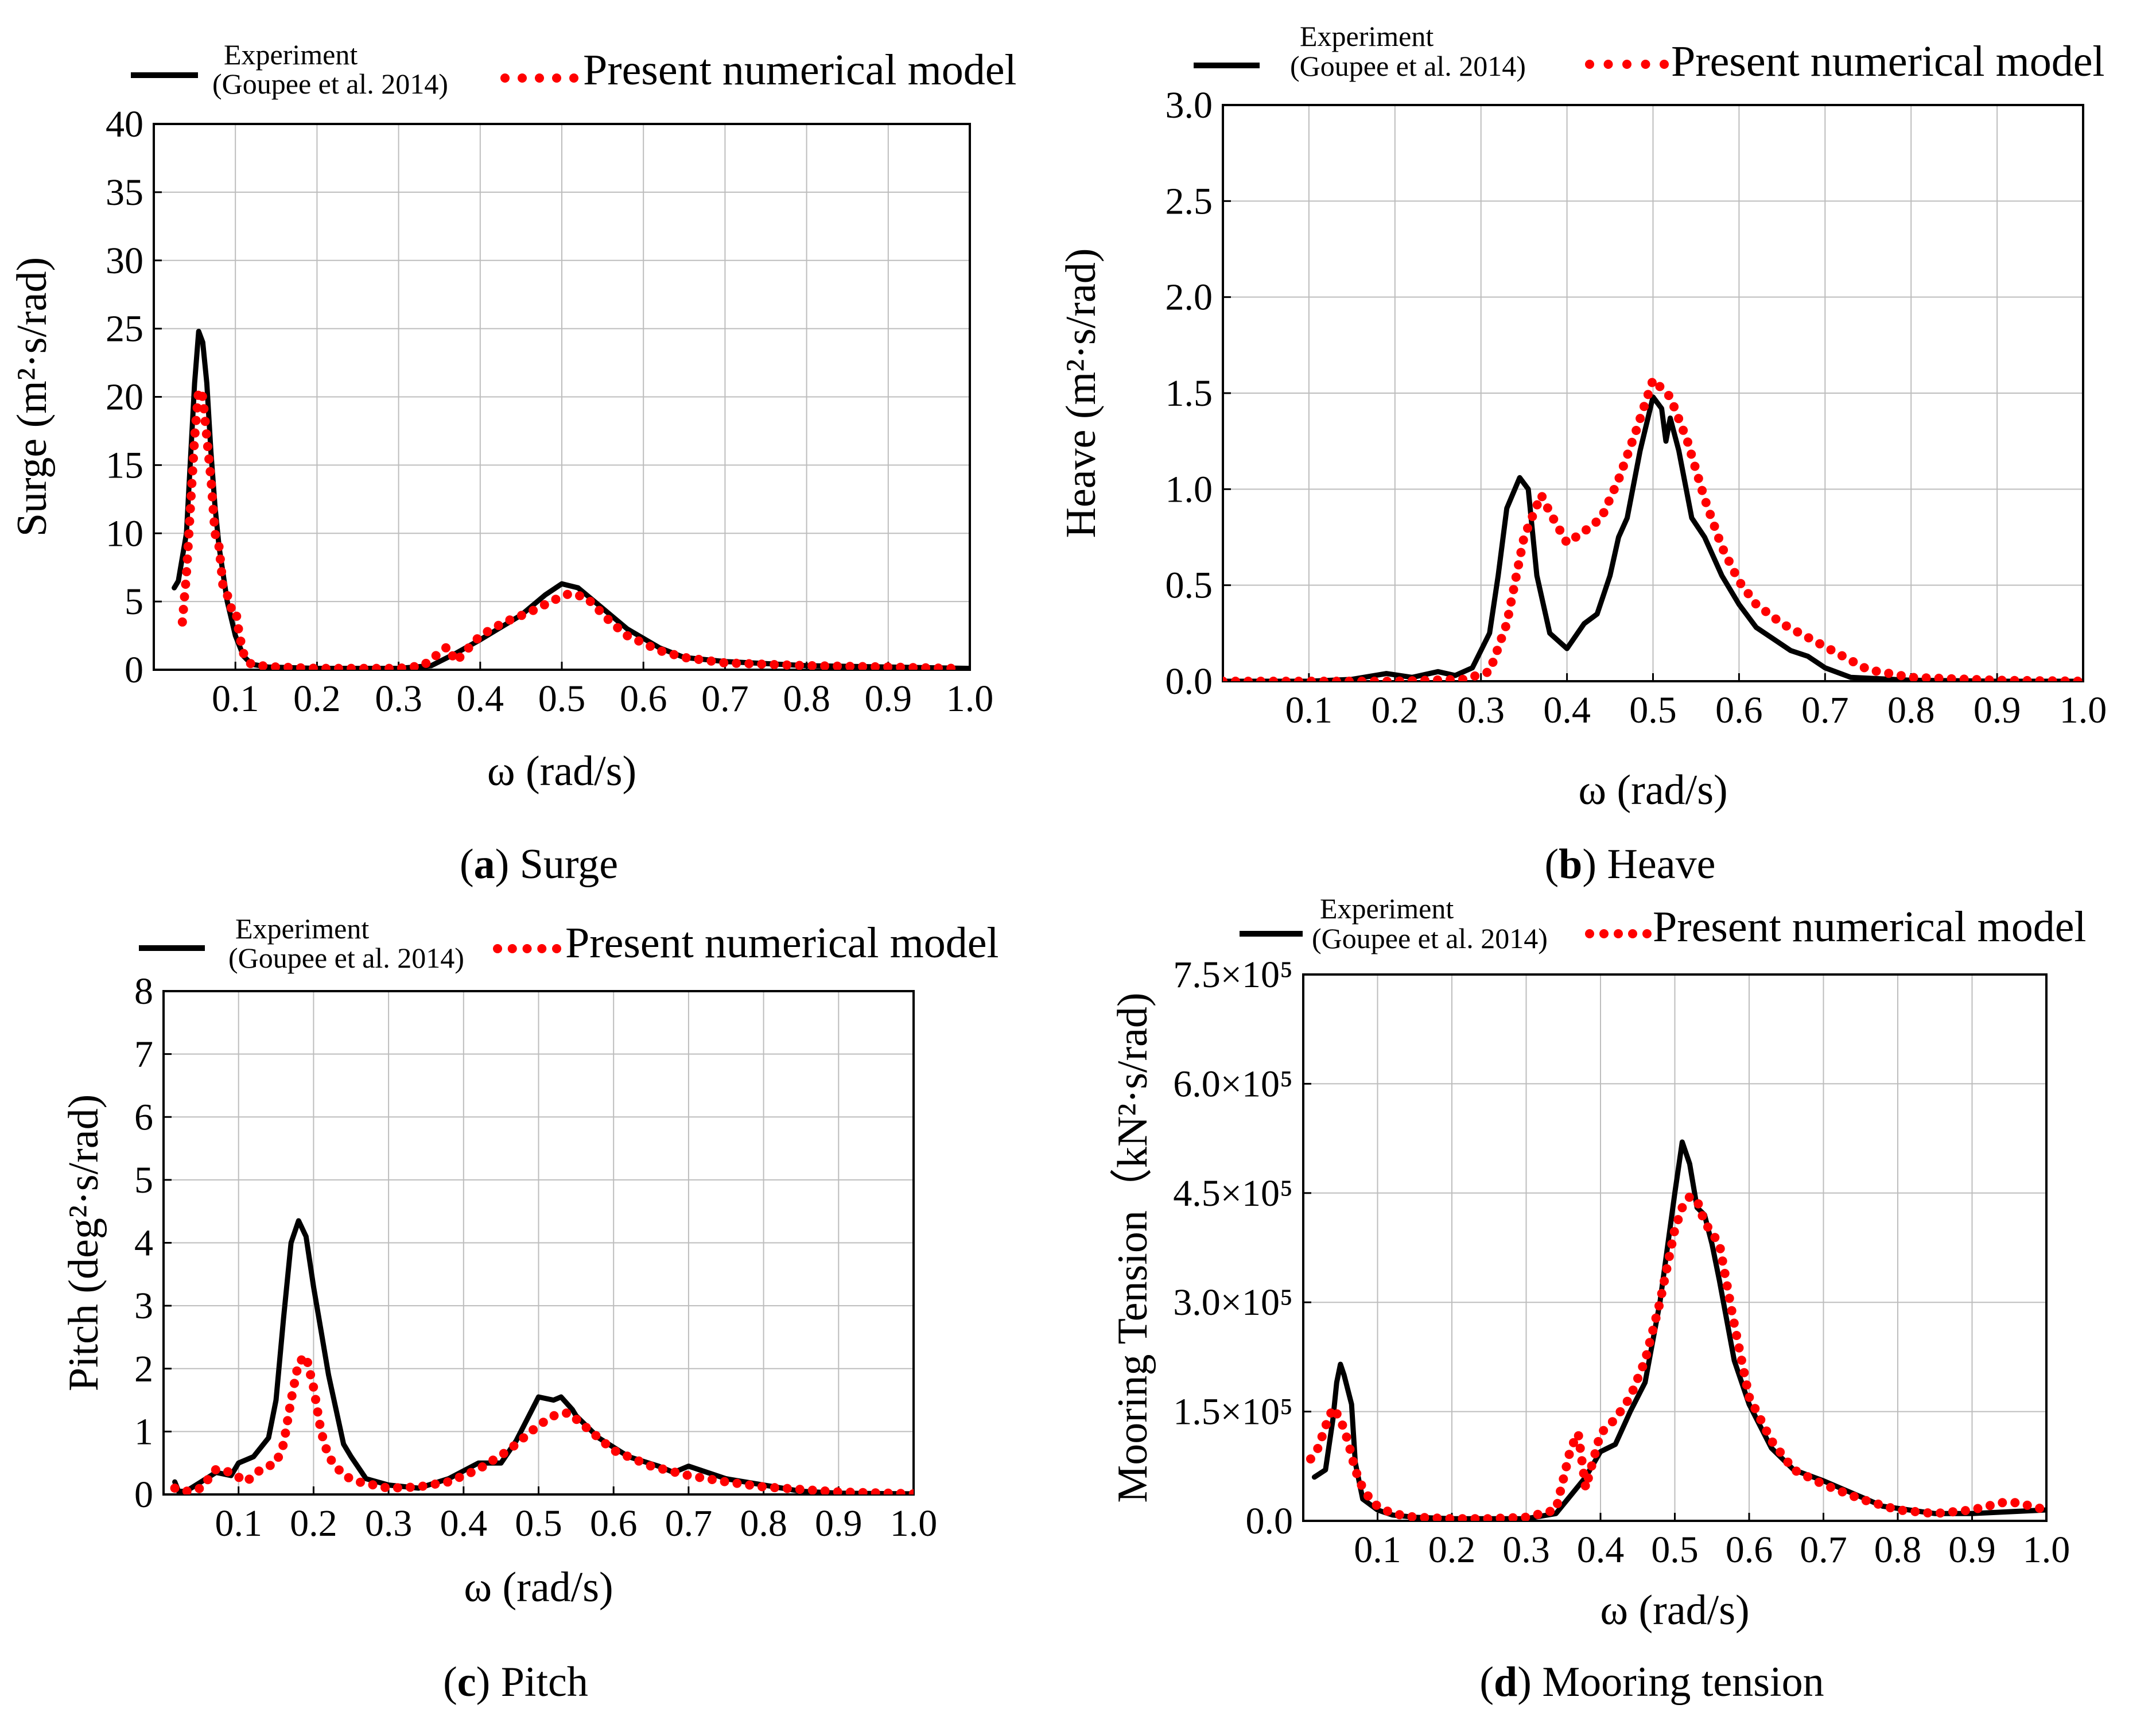 The height and width of the screenshot is (1720, 2156). I want to click on x-tick-label: 0.3, so click(1481, 710).